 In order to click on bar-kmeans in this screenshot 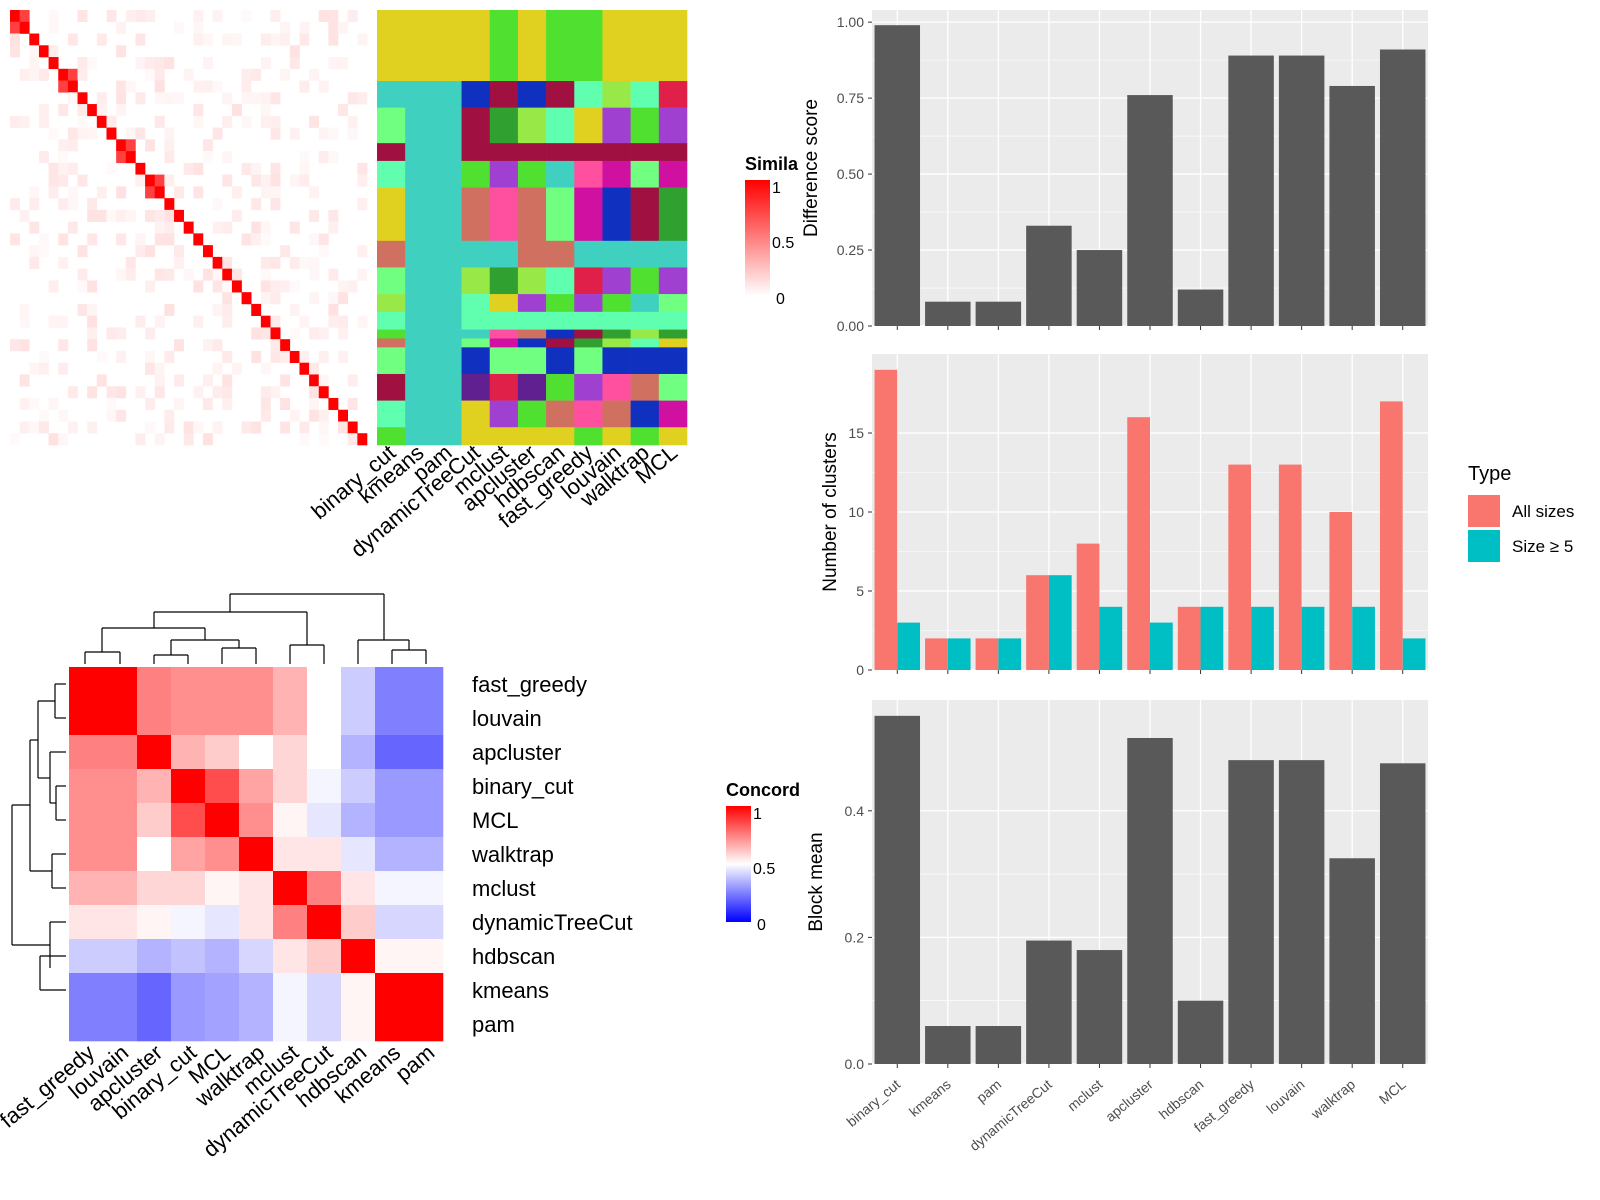, I will do `click(948, 1045)`.